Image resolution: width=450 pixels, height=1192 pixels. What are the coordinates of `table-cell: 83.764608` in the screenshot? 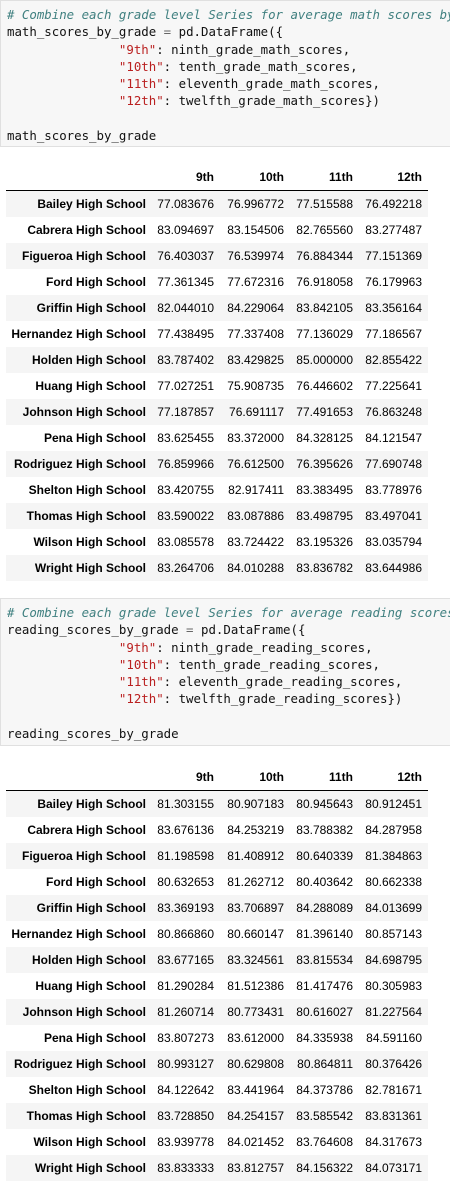 It's located at (324, 1142).